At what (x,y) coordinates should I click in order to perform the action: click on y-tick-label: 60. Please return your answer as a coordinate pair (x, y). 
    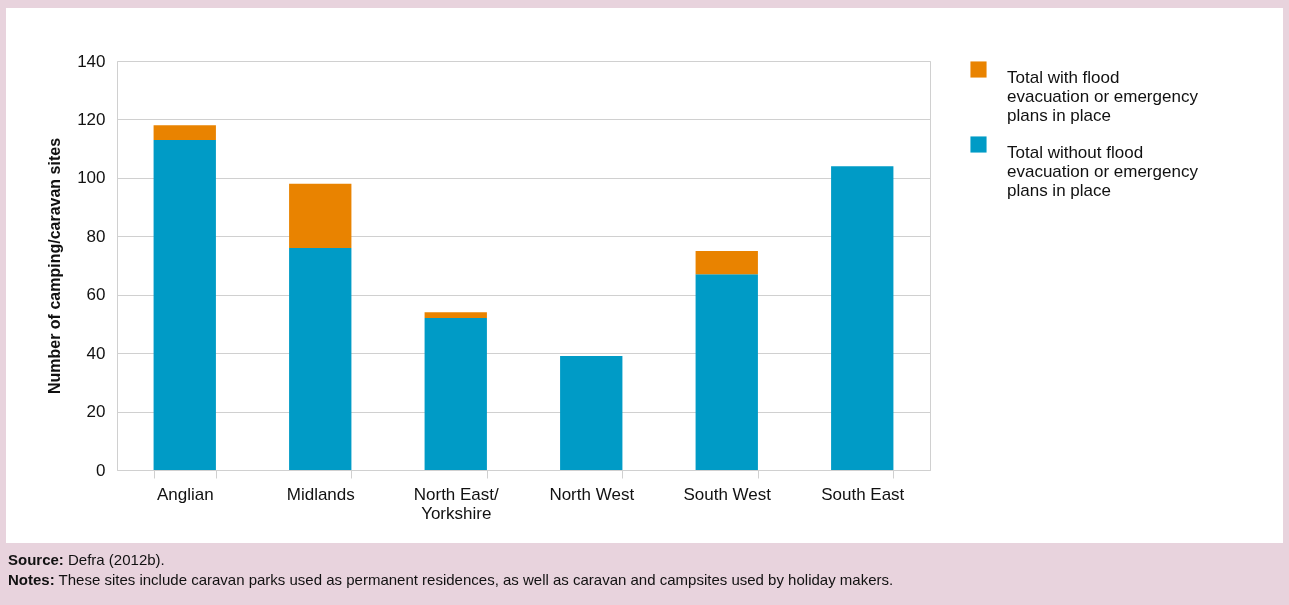
    Looking at the image, I should click on (96, 295).